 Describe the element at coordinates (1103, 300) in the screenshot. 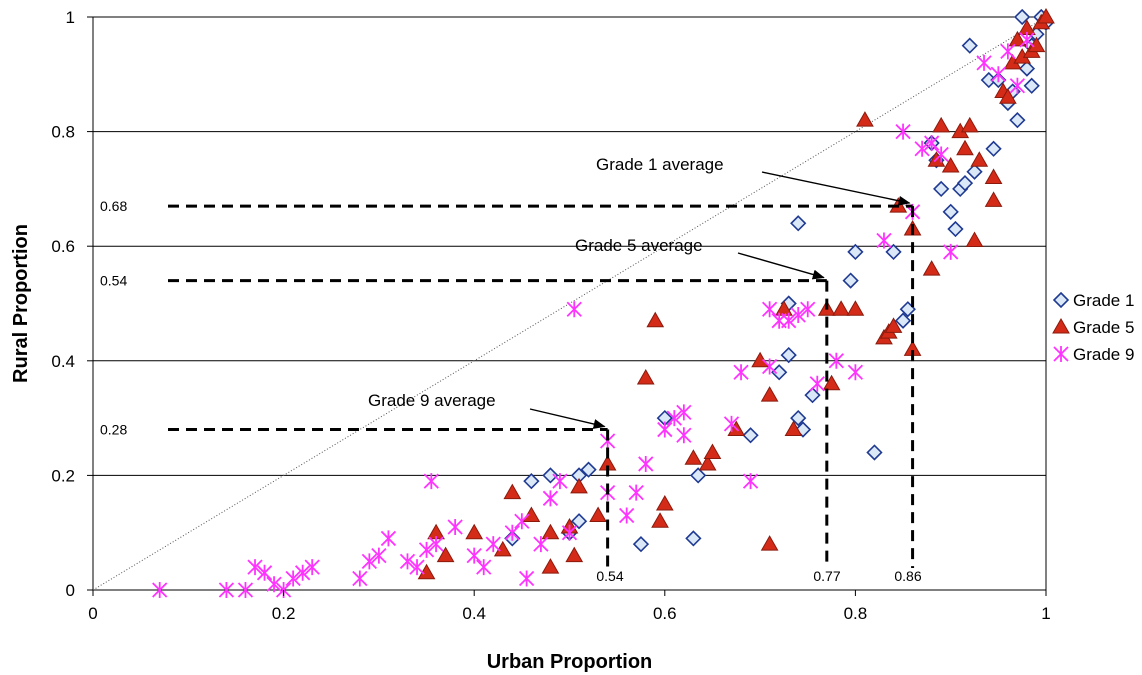

I see `legend-label: Grade 1` at that location.